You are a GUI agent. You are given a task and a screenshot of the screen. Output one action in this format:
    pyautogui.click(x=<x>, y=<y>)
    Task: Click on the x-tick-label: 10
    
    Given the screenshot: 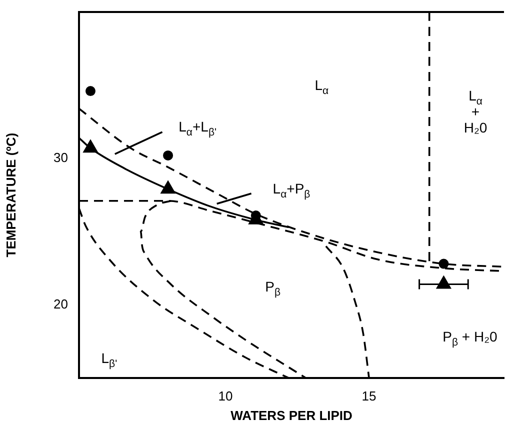 What is the action you would take?
    pyautogui.click(x=225, y=396)
    